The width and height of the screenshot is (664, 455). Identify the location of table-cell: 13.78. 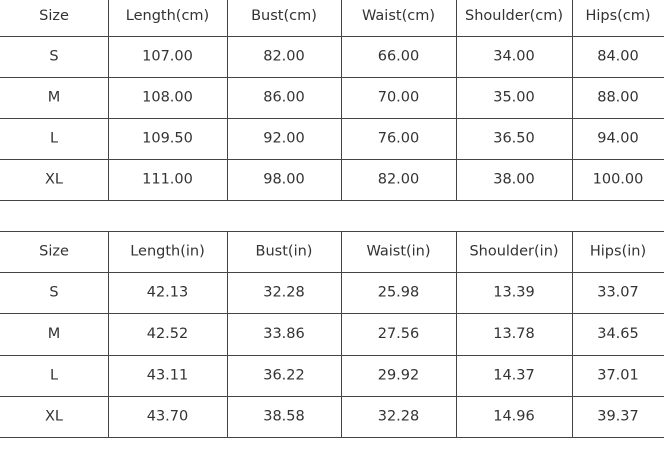
(514, 334).